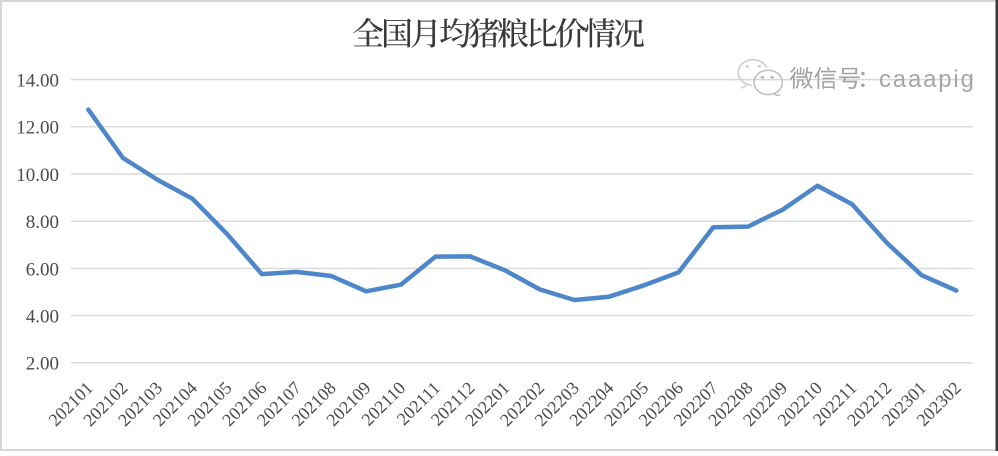 This screenshot has width=998, height=456. What do you see at coordinates (927, 79) in the screenshot?
I see `svg-text: caaapig` at bounding box center [927, 79].